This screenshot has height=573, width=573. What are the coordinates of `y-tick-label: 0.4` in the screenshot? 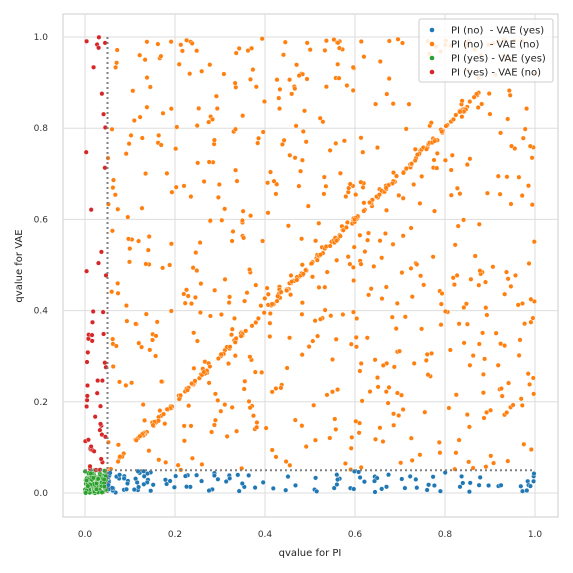 It's located at (41, 312).